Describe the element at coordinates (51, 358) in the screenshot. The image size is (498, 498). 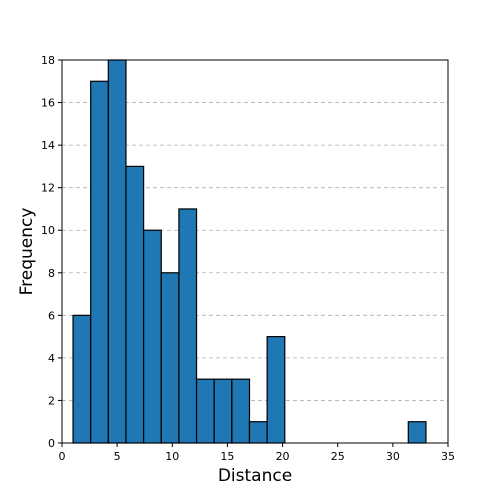
I see `y-tick-label-4: 4` at that location.